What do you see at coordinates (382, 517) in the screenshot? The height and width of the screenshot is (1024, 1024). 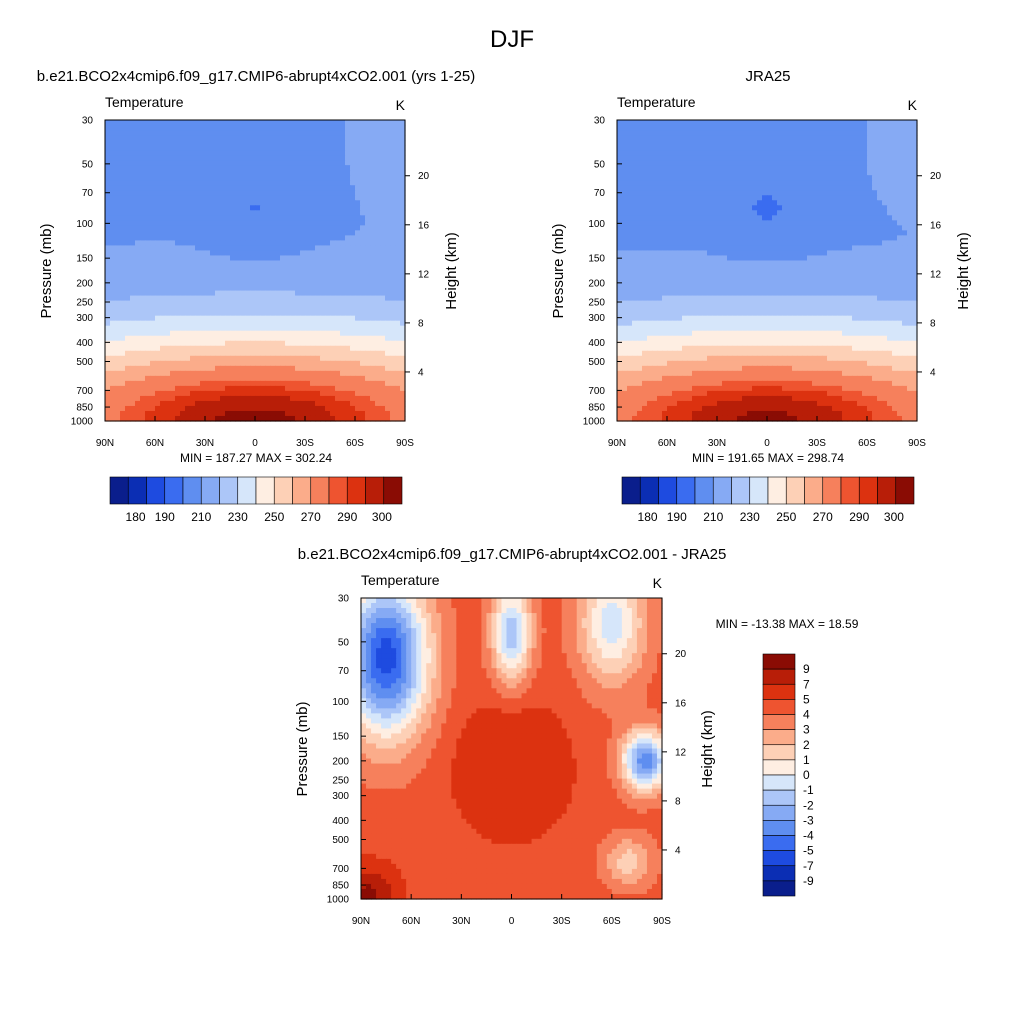 I see `model-colorbar-label: 300` at bounding box center [382, 517].